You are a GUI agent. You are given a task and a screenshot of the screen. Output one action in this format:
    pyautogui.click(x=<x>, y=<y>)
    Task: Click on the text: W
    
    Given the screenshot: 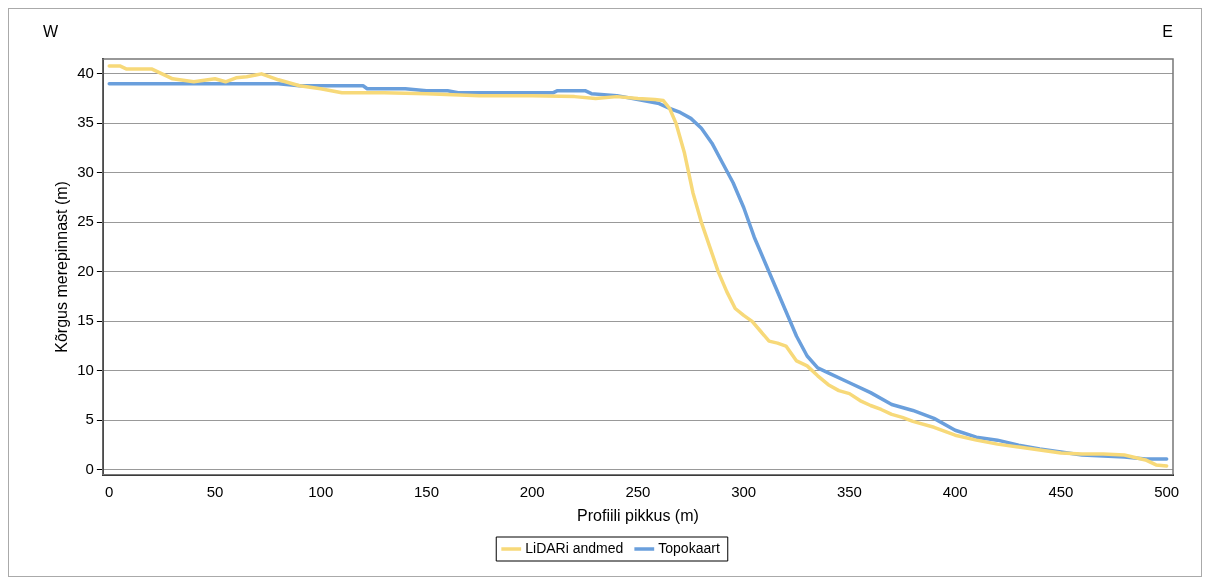 What is the action you would take?
    pyautogui.click(x=50, y=32)
    